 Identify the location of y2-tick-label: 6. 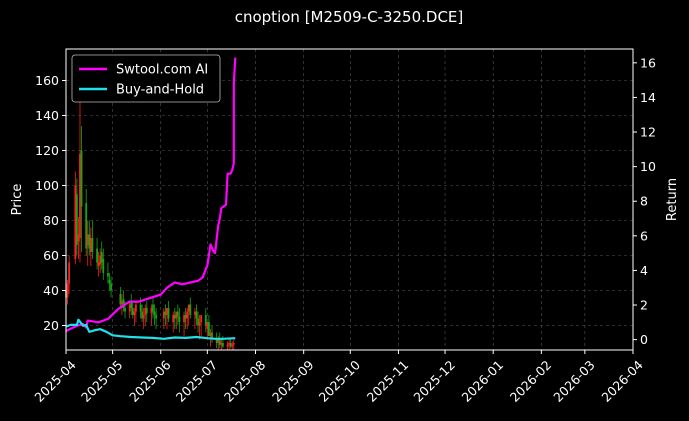
(644, 235).